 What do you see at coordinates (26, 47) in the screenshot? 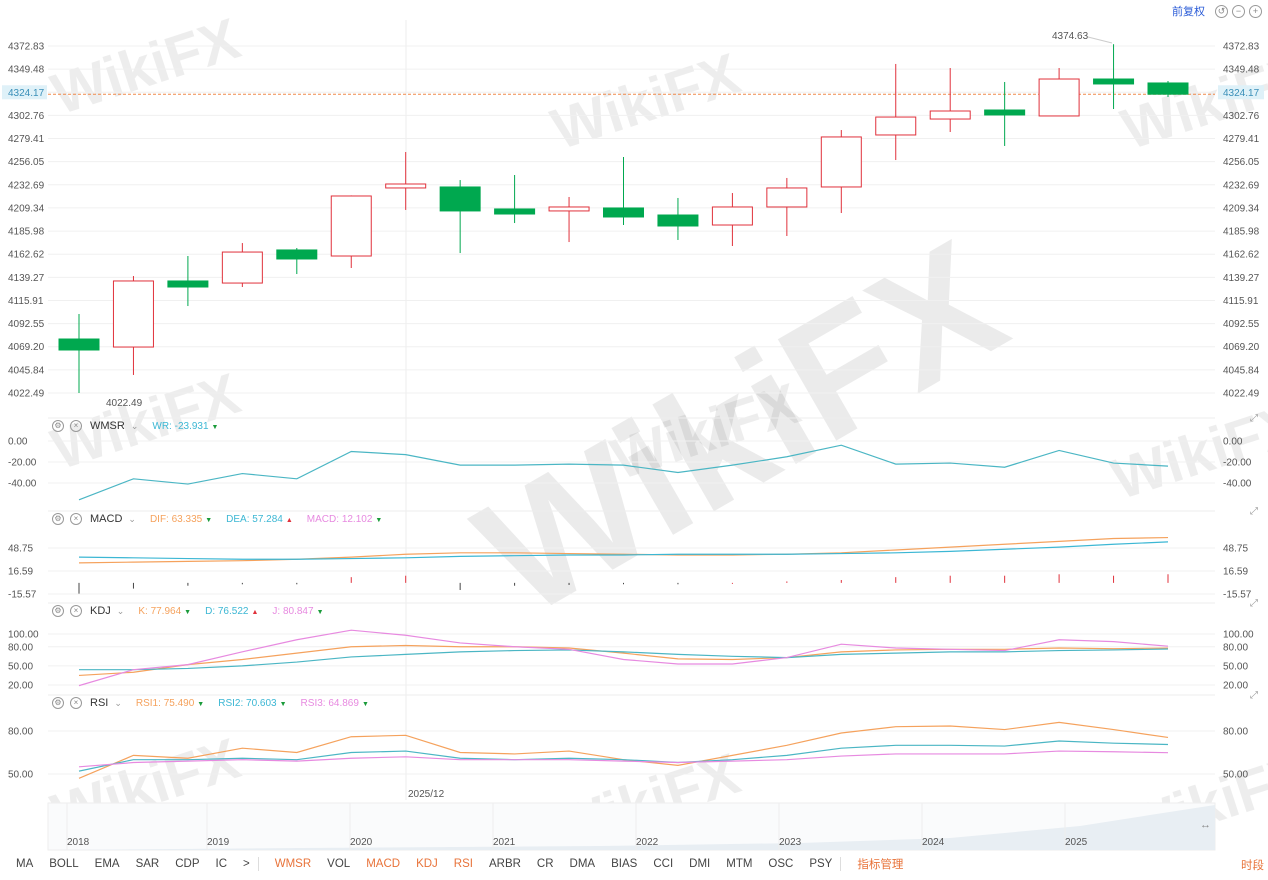
I see `y-tick-left: 4372.83` at bounding box center [26, 47].